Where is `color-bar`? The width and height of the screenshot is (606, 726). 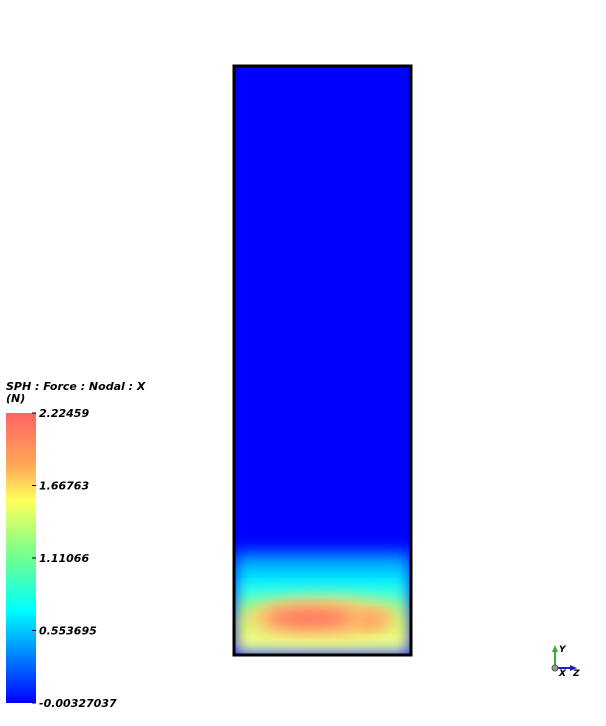
color-bar is located at coordinates (21, 558).